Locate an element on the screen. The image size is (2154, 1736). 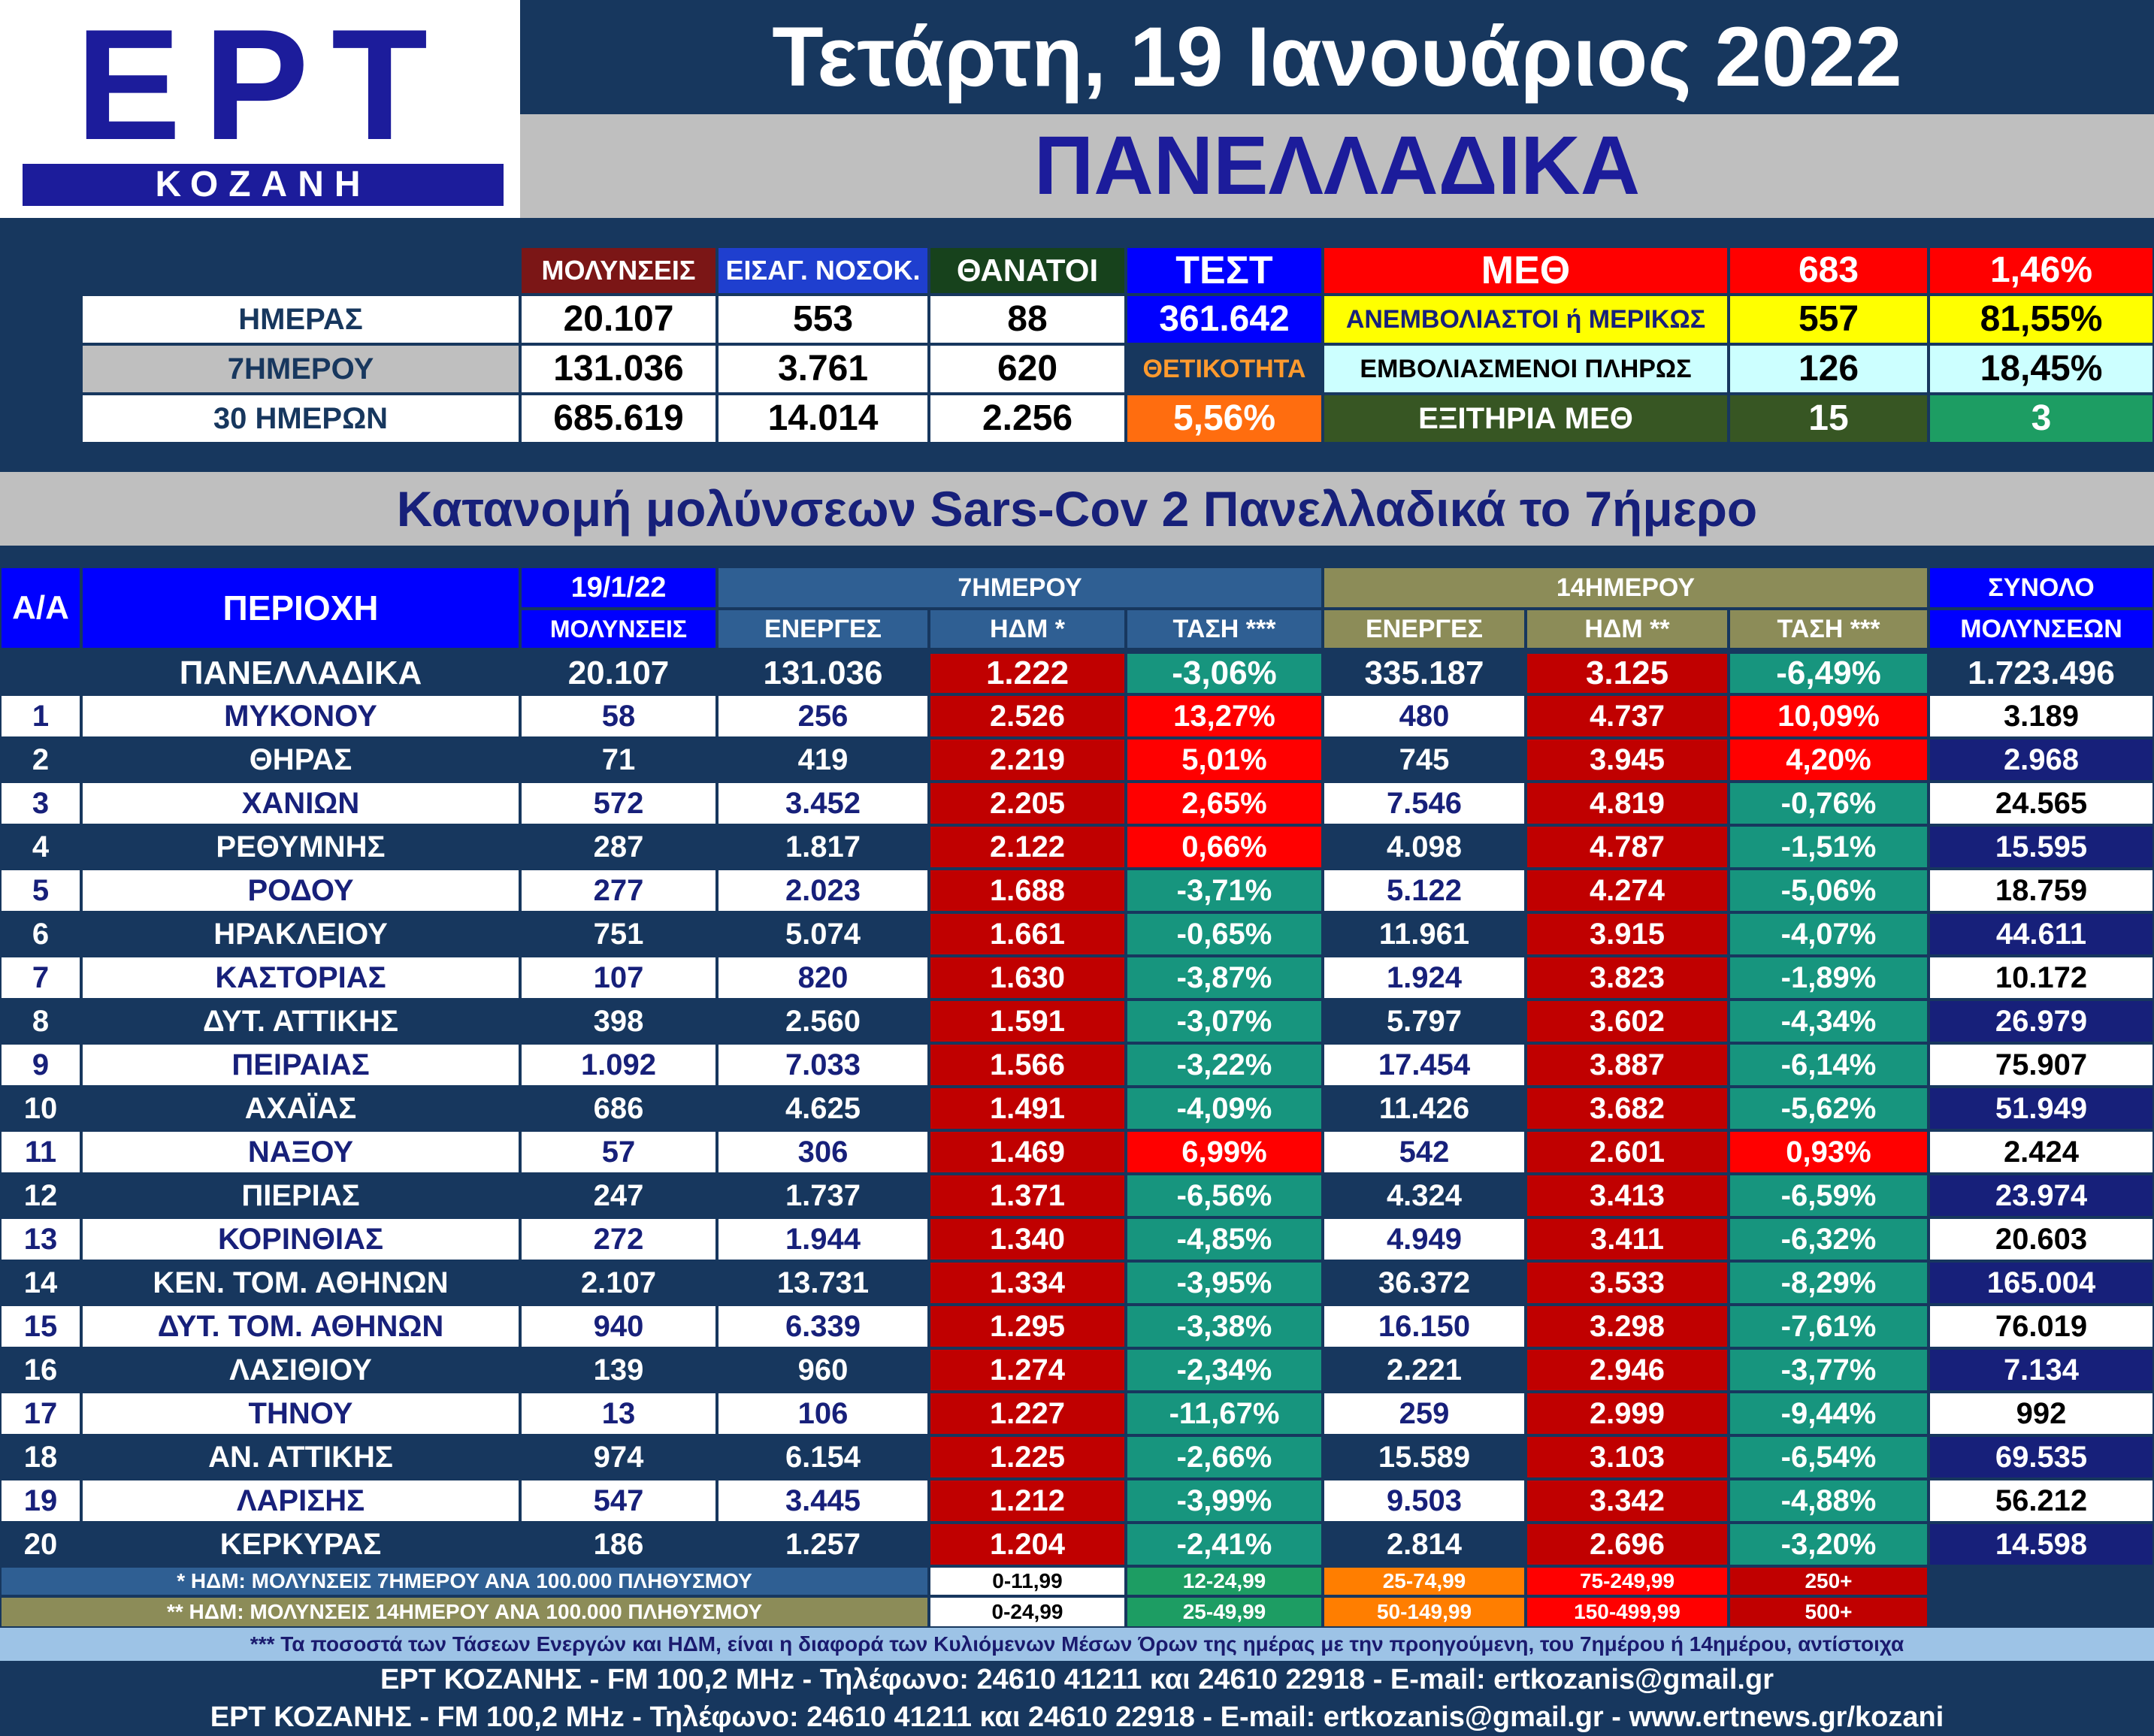
row-daily: 974 is located at coordinates (618, 1457).